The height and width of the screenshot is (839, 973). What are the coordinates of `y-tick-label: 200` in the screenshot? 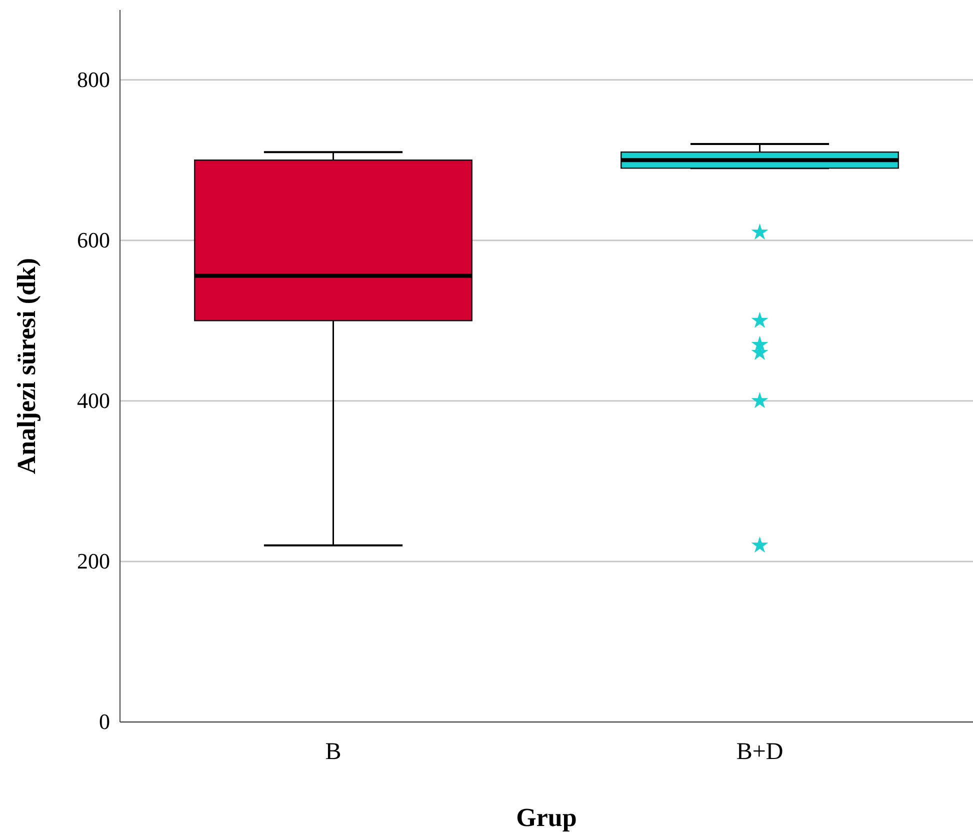 It's located at (93, 561).